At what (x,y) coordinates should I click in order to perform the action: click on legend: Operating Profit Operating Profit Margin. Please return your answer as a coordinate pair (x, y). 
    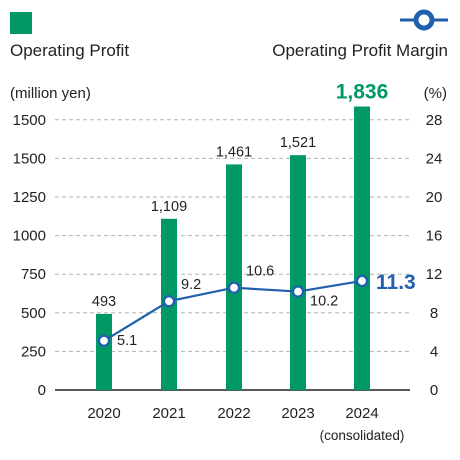
    Looking at the image, I should click on (229, 34).